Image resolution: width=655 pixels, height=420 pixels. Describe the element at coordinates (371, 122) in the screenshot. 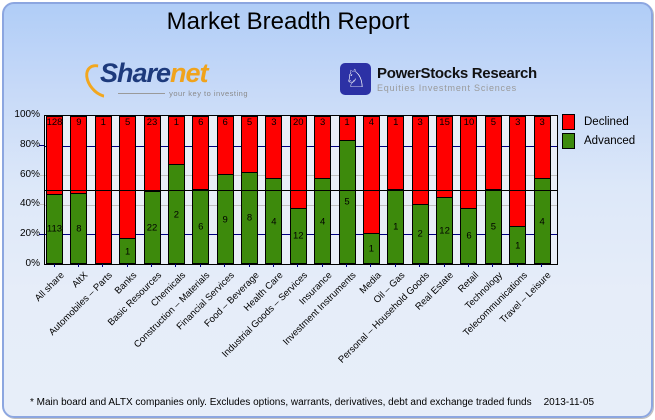

I see `declined-value-label: 4` at that location.